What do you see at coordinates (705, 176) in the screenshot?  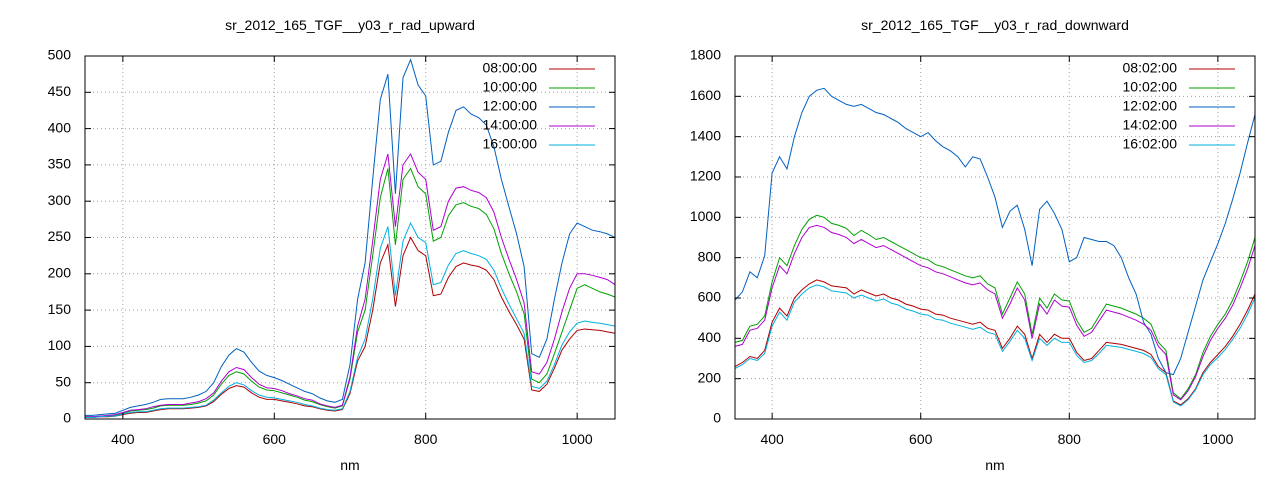 I see `y-tick-label: 1200` at bounding box center [705, 176].